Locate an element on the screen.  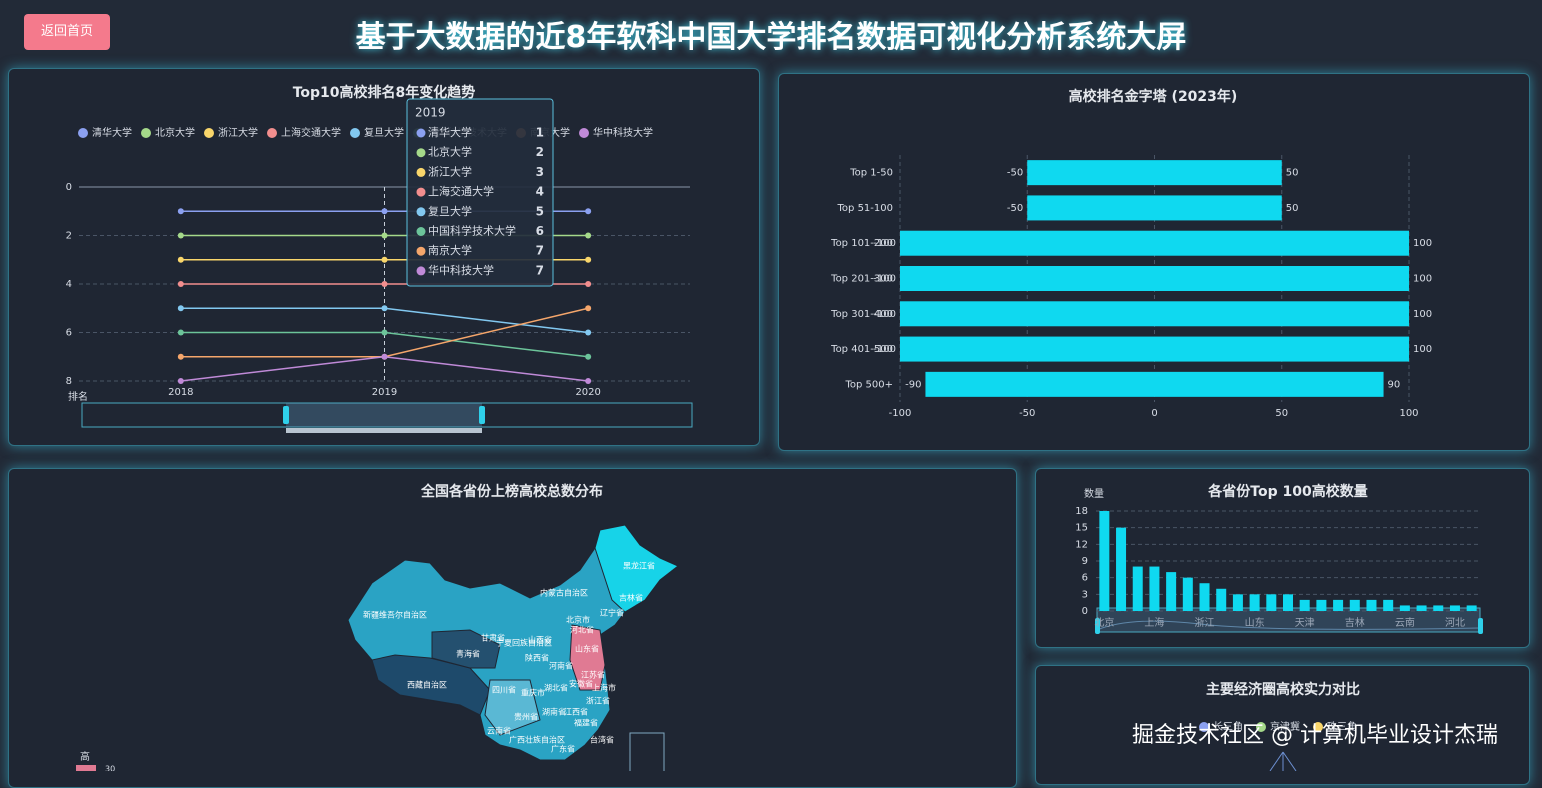
y-tick-label: 15 is located at coordinates (1081, 528).